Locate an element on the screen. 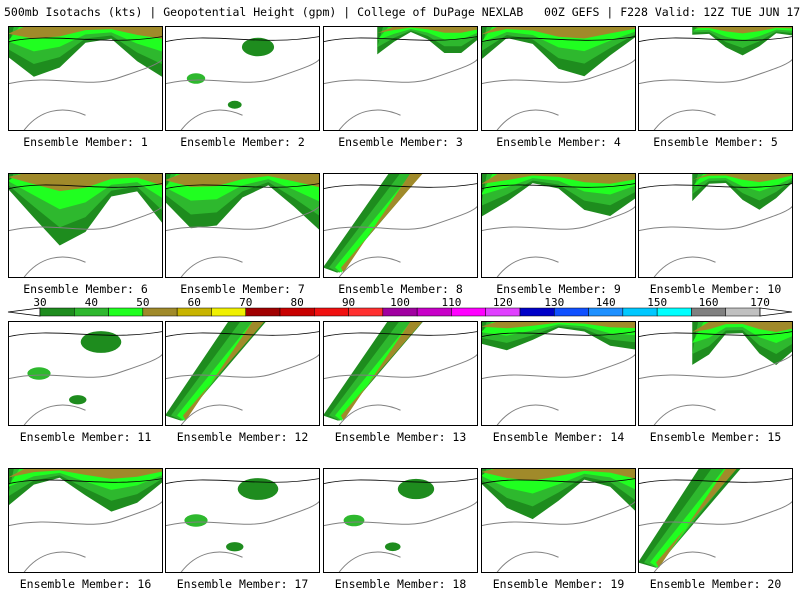 The height and width of the screenshot is (600, 800). panel-label: Ensemble Member: 7 is located at coordinates (242, 289).